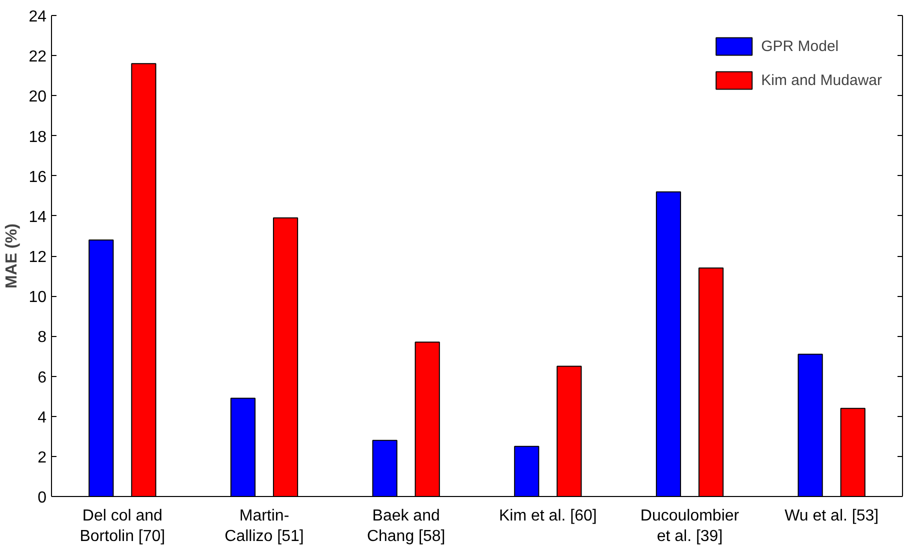 Image resolution: width=912 pixels, height=547 pixels. Describe the element at coordinates (37, 297) in the screenshot. I see `y-tick-label: 10` at that location.